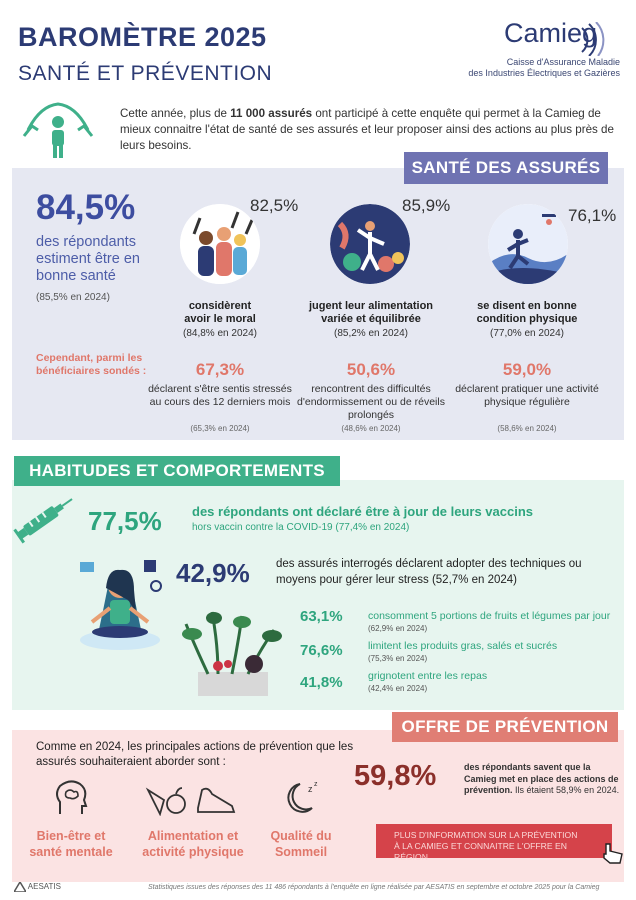 The width and height of the screenshot is (636, 900). What do you see at coordinates (44, 887) in the screenshot?
I see `aesatis-brand: AESATIS` at bounding box center [44, 887].